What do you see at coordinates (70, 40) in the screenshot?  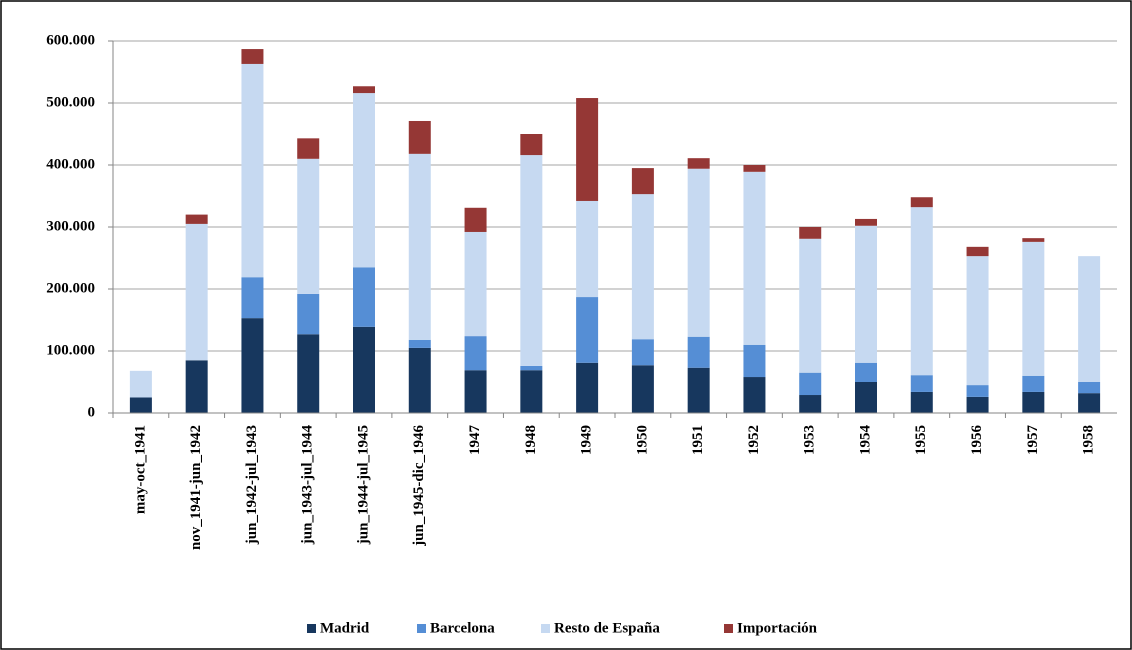 I see `y-tick-label: 600.000` at bounding box center [70, 40].